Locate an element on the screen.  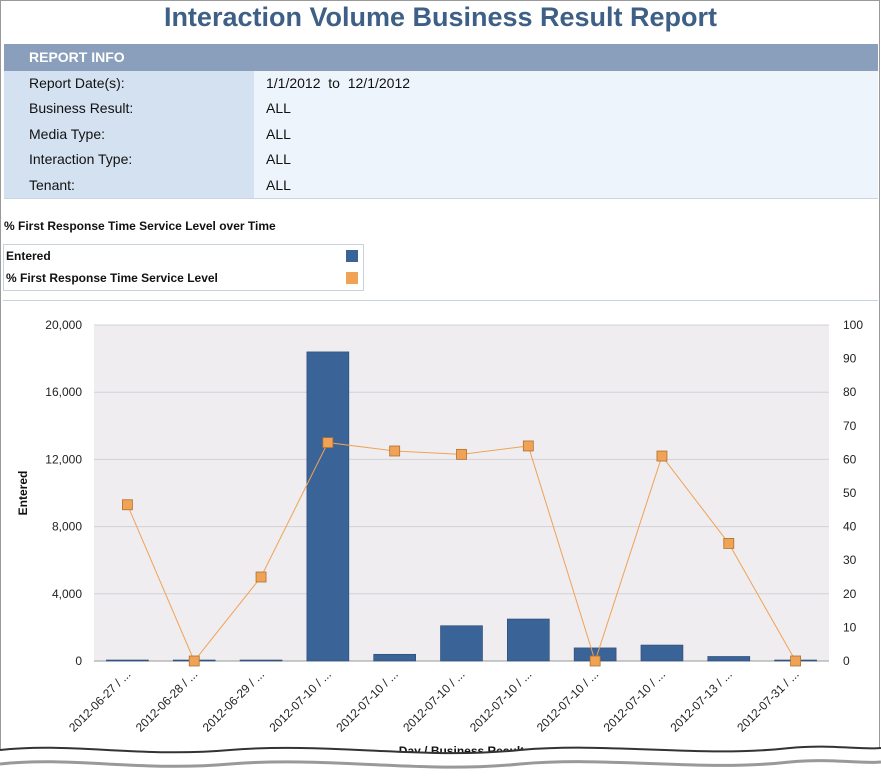
info-row-business-result: Business Result: ALL is located at coordinates (441, 109).